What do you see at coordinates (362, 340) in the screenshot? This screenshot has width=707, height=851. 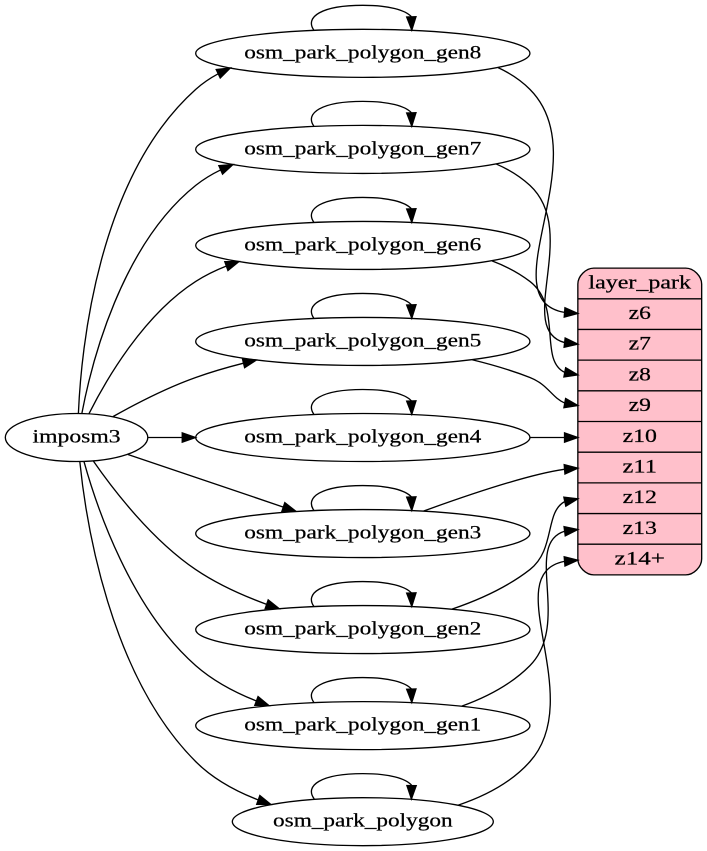 I see `svg-text: osm_park_polygon_gen5` at bounding box center [362, 340].